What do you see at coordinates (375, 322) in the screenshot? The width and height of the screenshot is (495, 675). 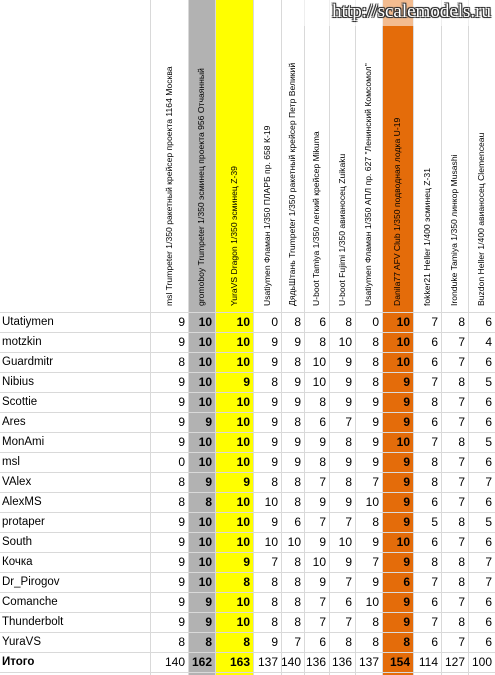 I see `score-cell: 0` at bounding box center [375, 322].